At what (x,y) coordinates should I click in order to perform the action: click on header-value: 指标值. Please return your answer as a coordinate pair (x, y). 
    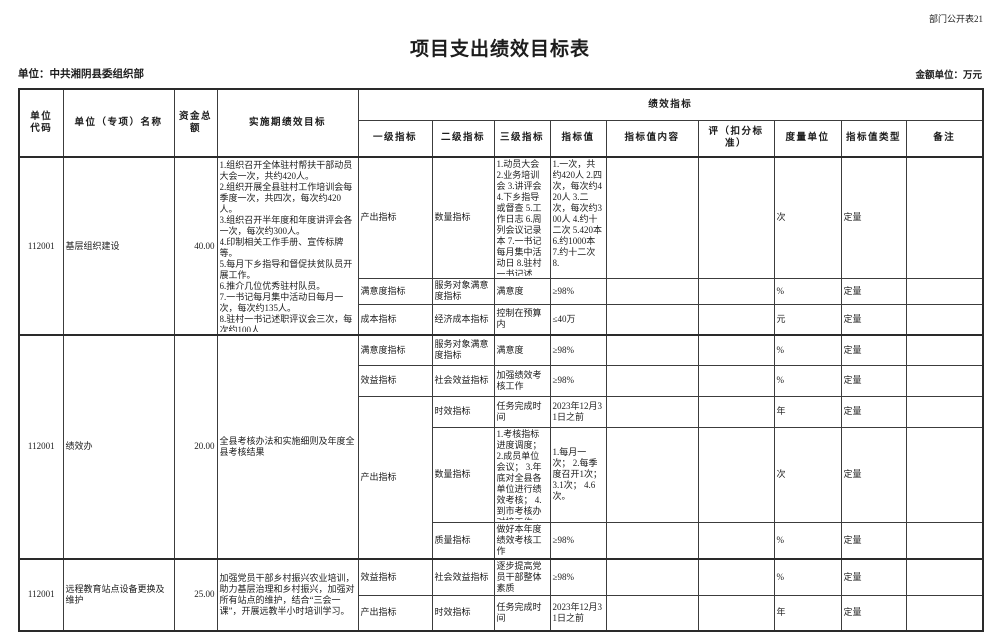
    Looking at the image, I should click on (578, 138).